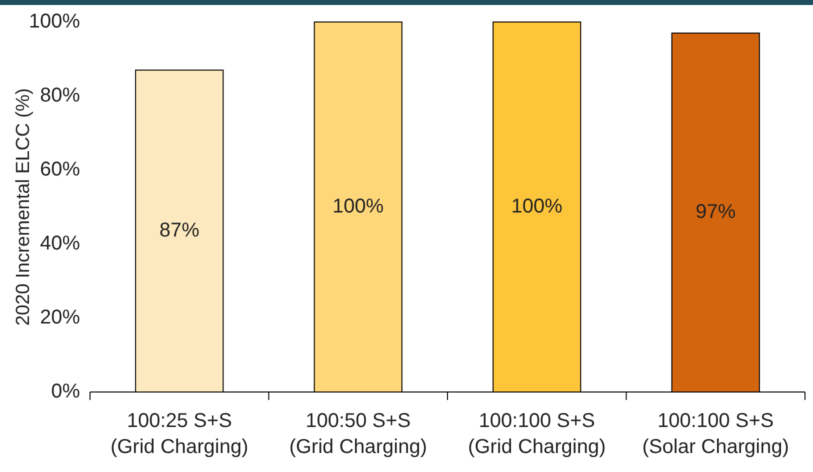 This screenshot has width=813, height=472. I want to click on data-label: 87%, so click(179, 230).